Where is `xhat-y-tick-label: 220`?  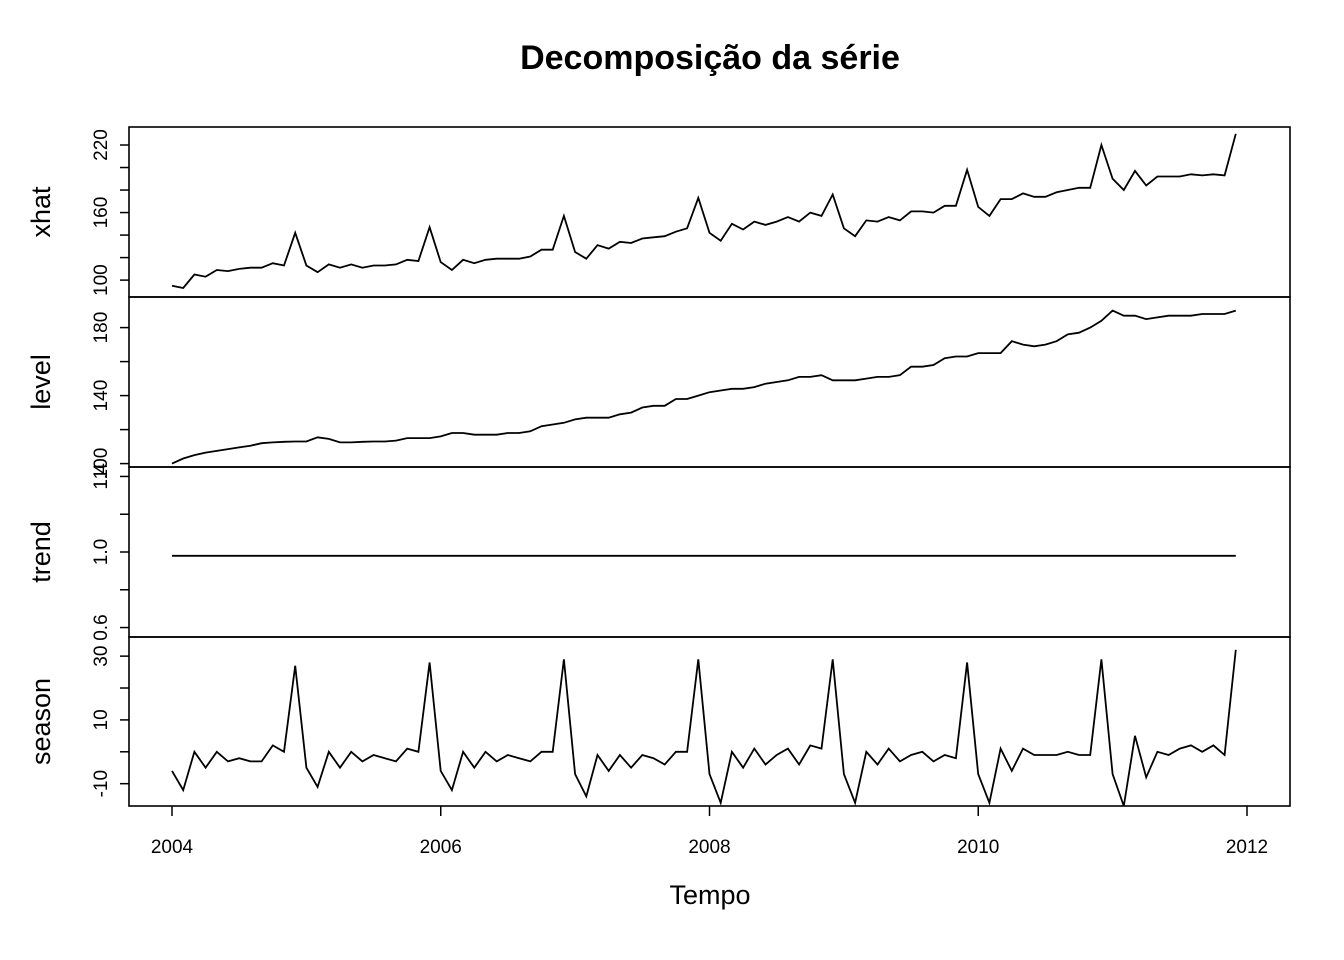 xhat-y-tick-label: 220 is located at coordinates (101, 145).